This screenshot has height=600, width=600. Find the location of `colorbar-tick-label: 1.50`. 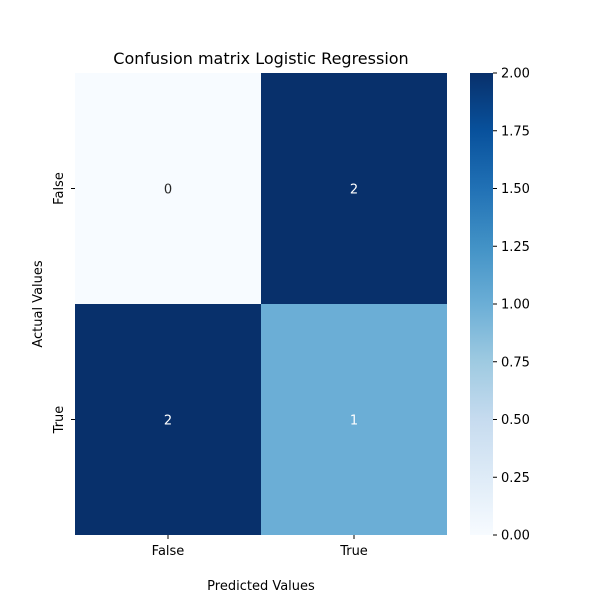

colorbar-tick-label: 1.50 is located at coordinates (515, 189).